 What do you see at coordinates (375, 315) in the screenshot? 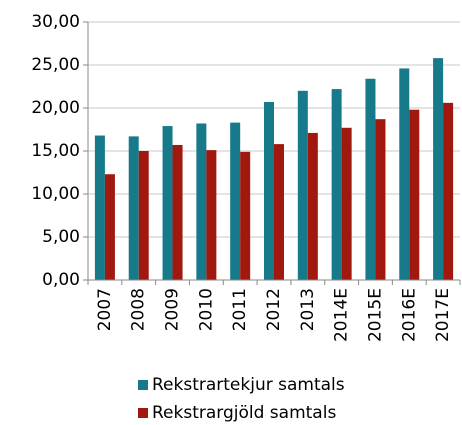
I see `x-tick-label: 2015E` at bounding box center [375, 315].